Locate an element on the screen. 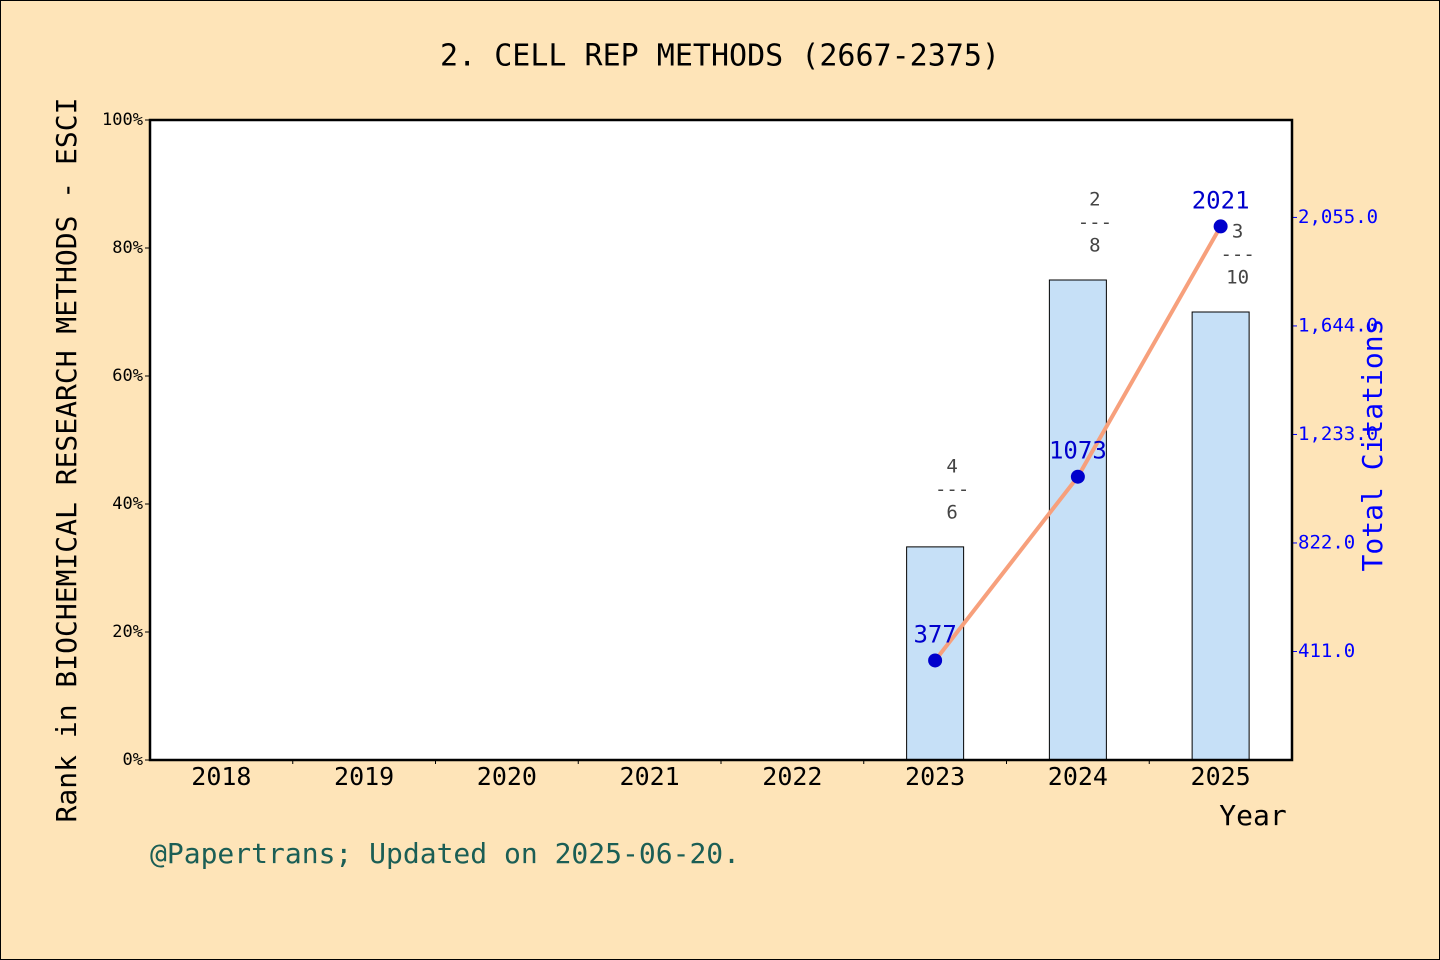  x-tick-label: 2021 is located at coordinates (650, 776).